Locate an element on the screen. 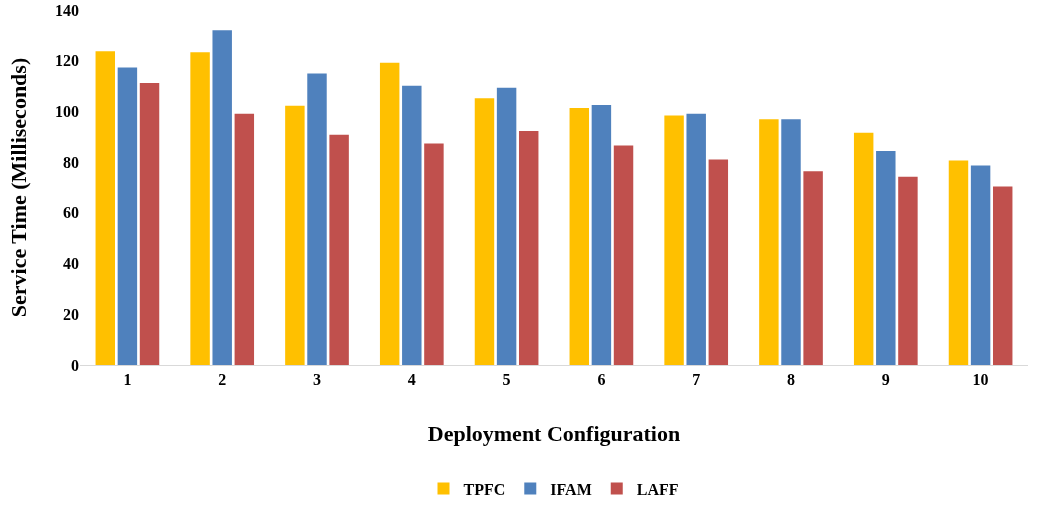  x-tick-label: 5 is located at coordinates (506, 380).